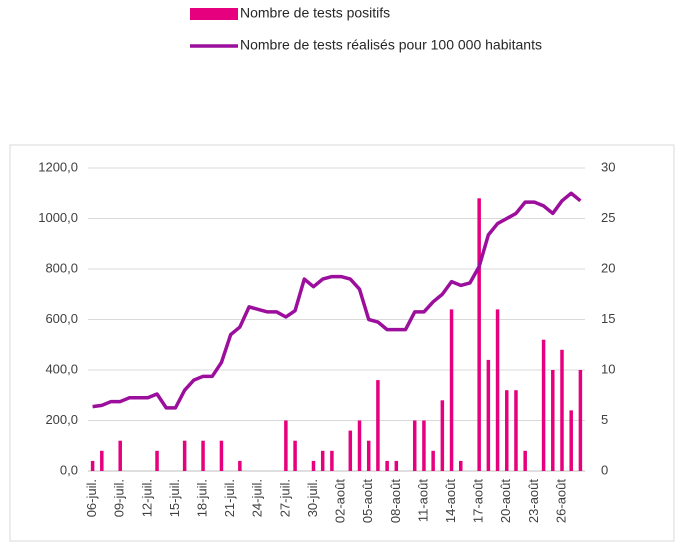  Describe the element at coordinates (340, 501) in the screenshot. I see `x-tick-label: 02-août` at that location.